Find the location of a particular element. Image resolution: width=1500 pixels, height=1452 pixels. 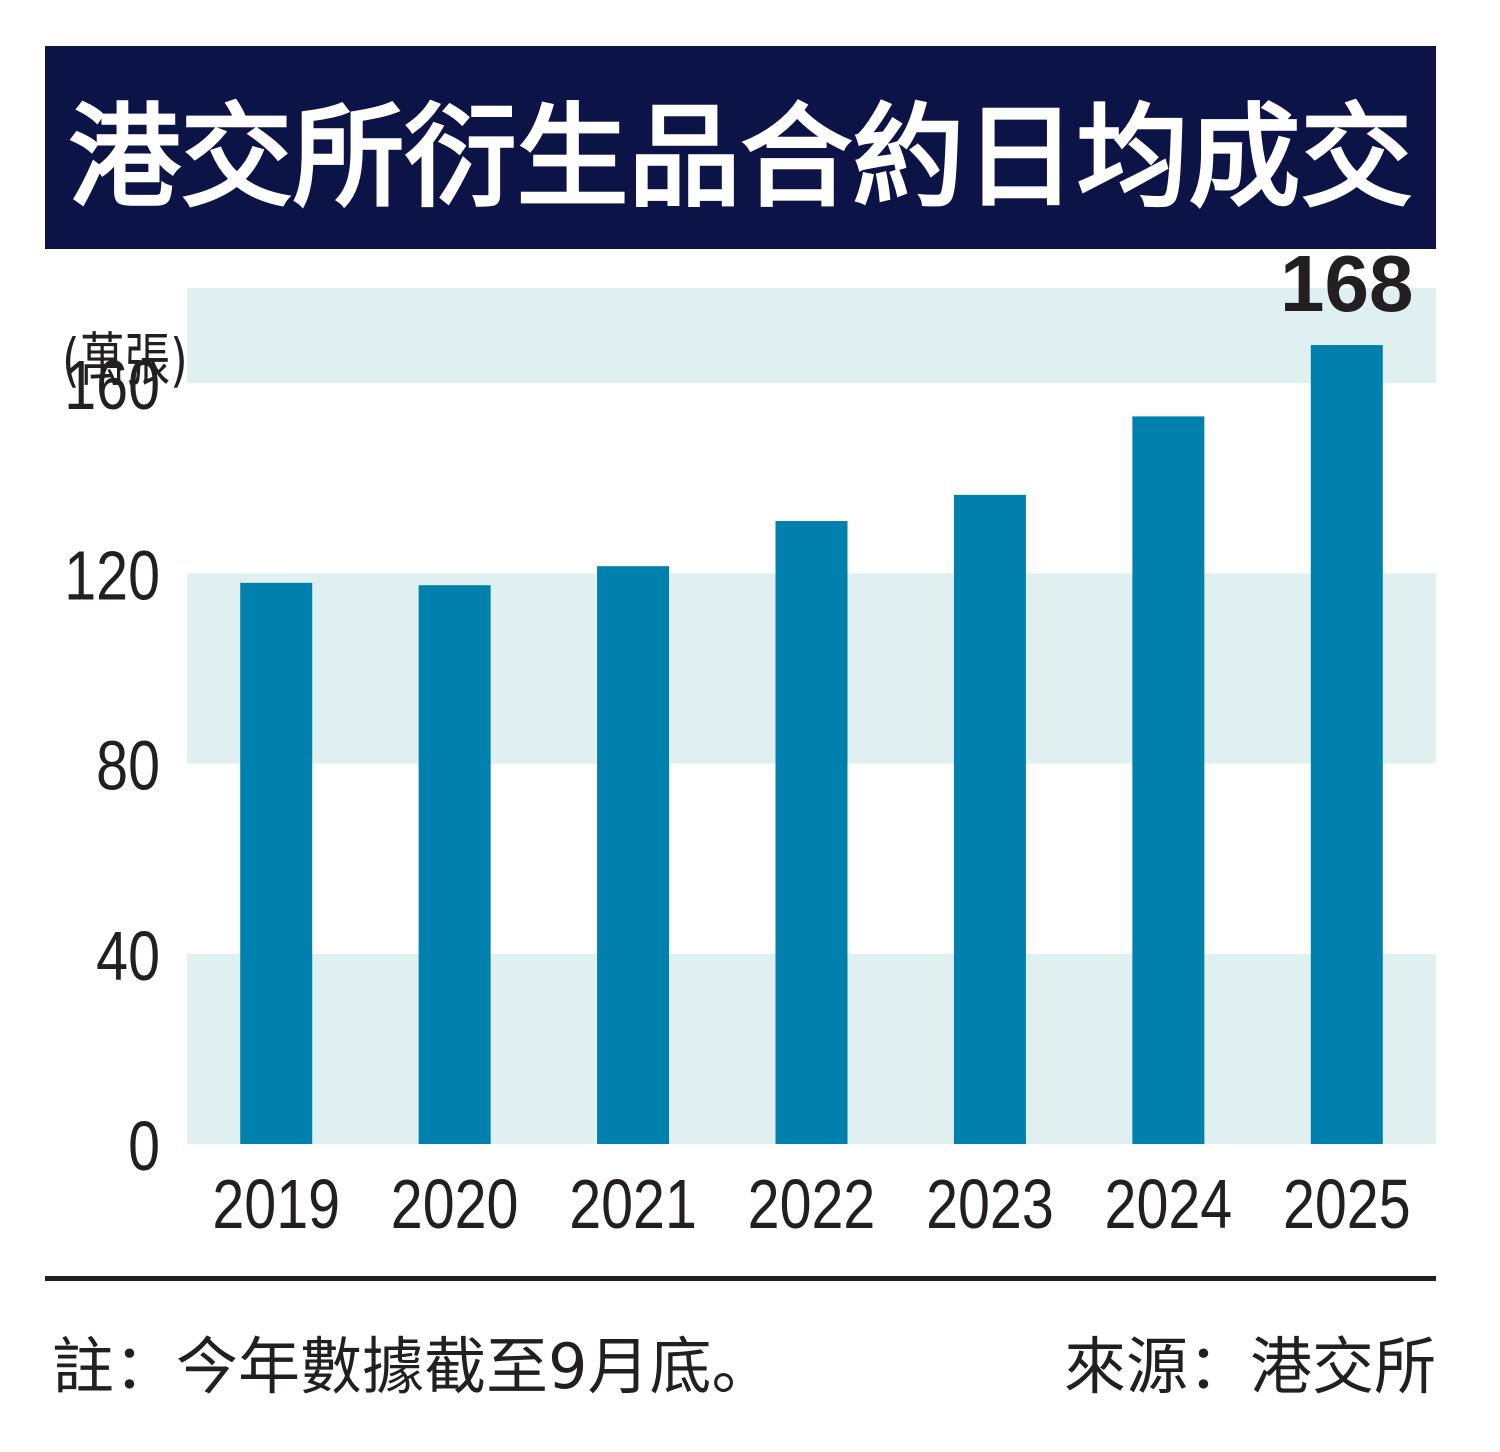

x-tick-label: 2023 is located at coordinates (990, 1204).